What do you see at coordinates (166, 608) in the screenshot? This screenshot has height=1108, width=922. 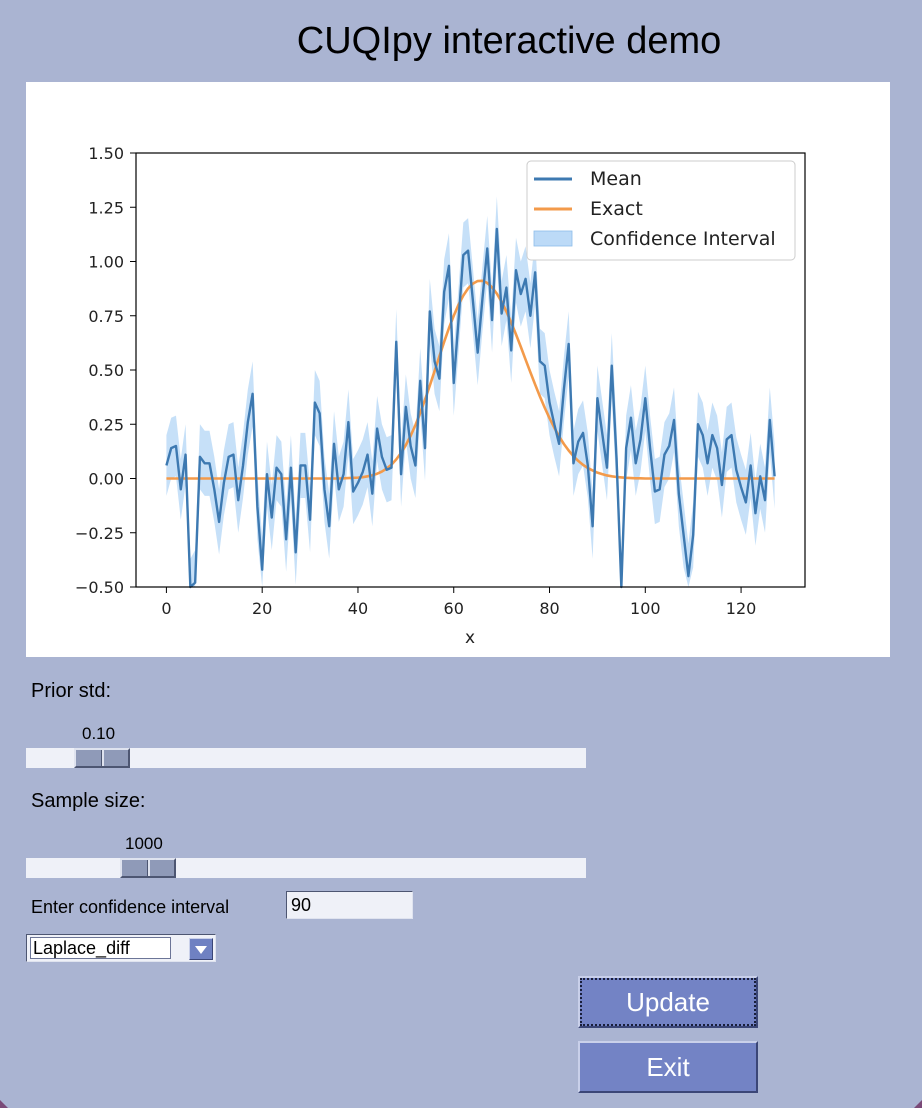 I see `x-tick-label: 0` at bounding box center [166, 608].